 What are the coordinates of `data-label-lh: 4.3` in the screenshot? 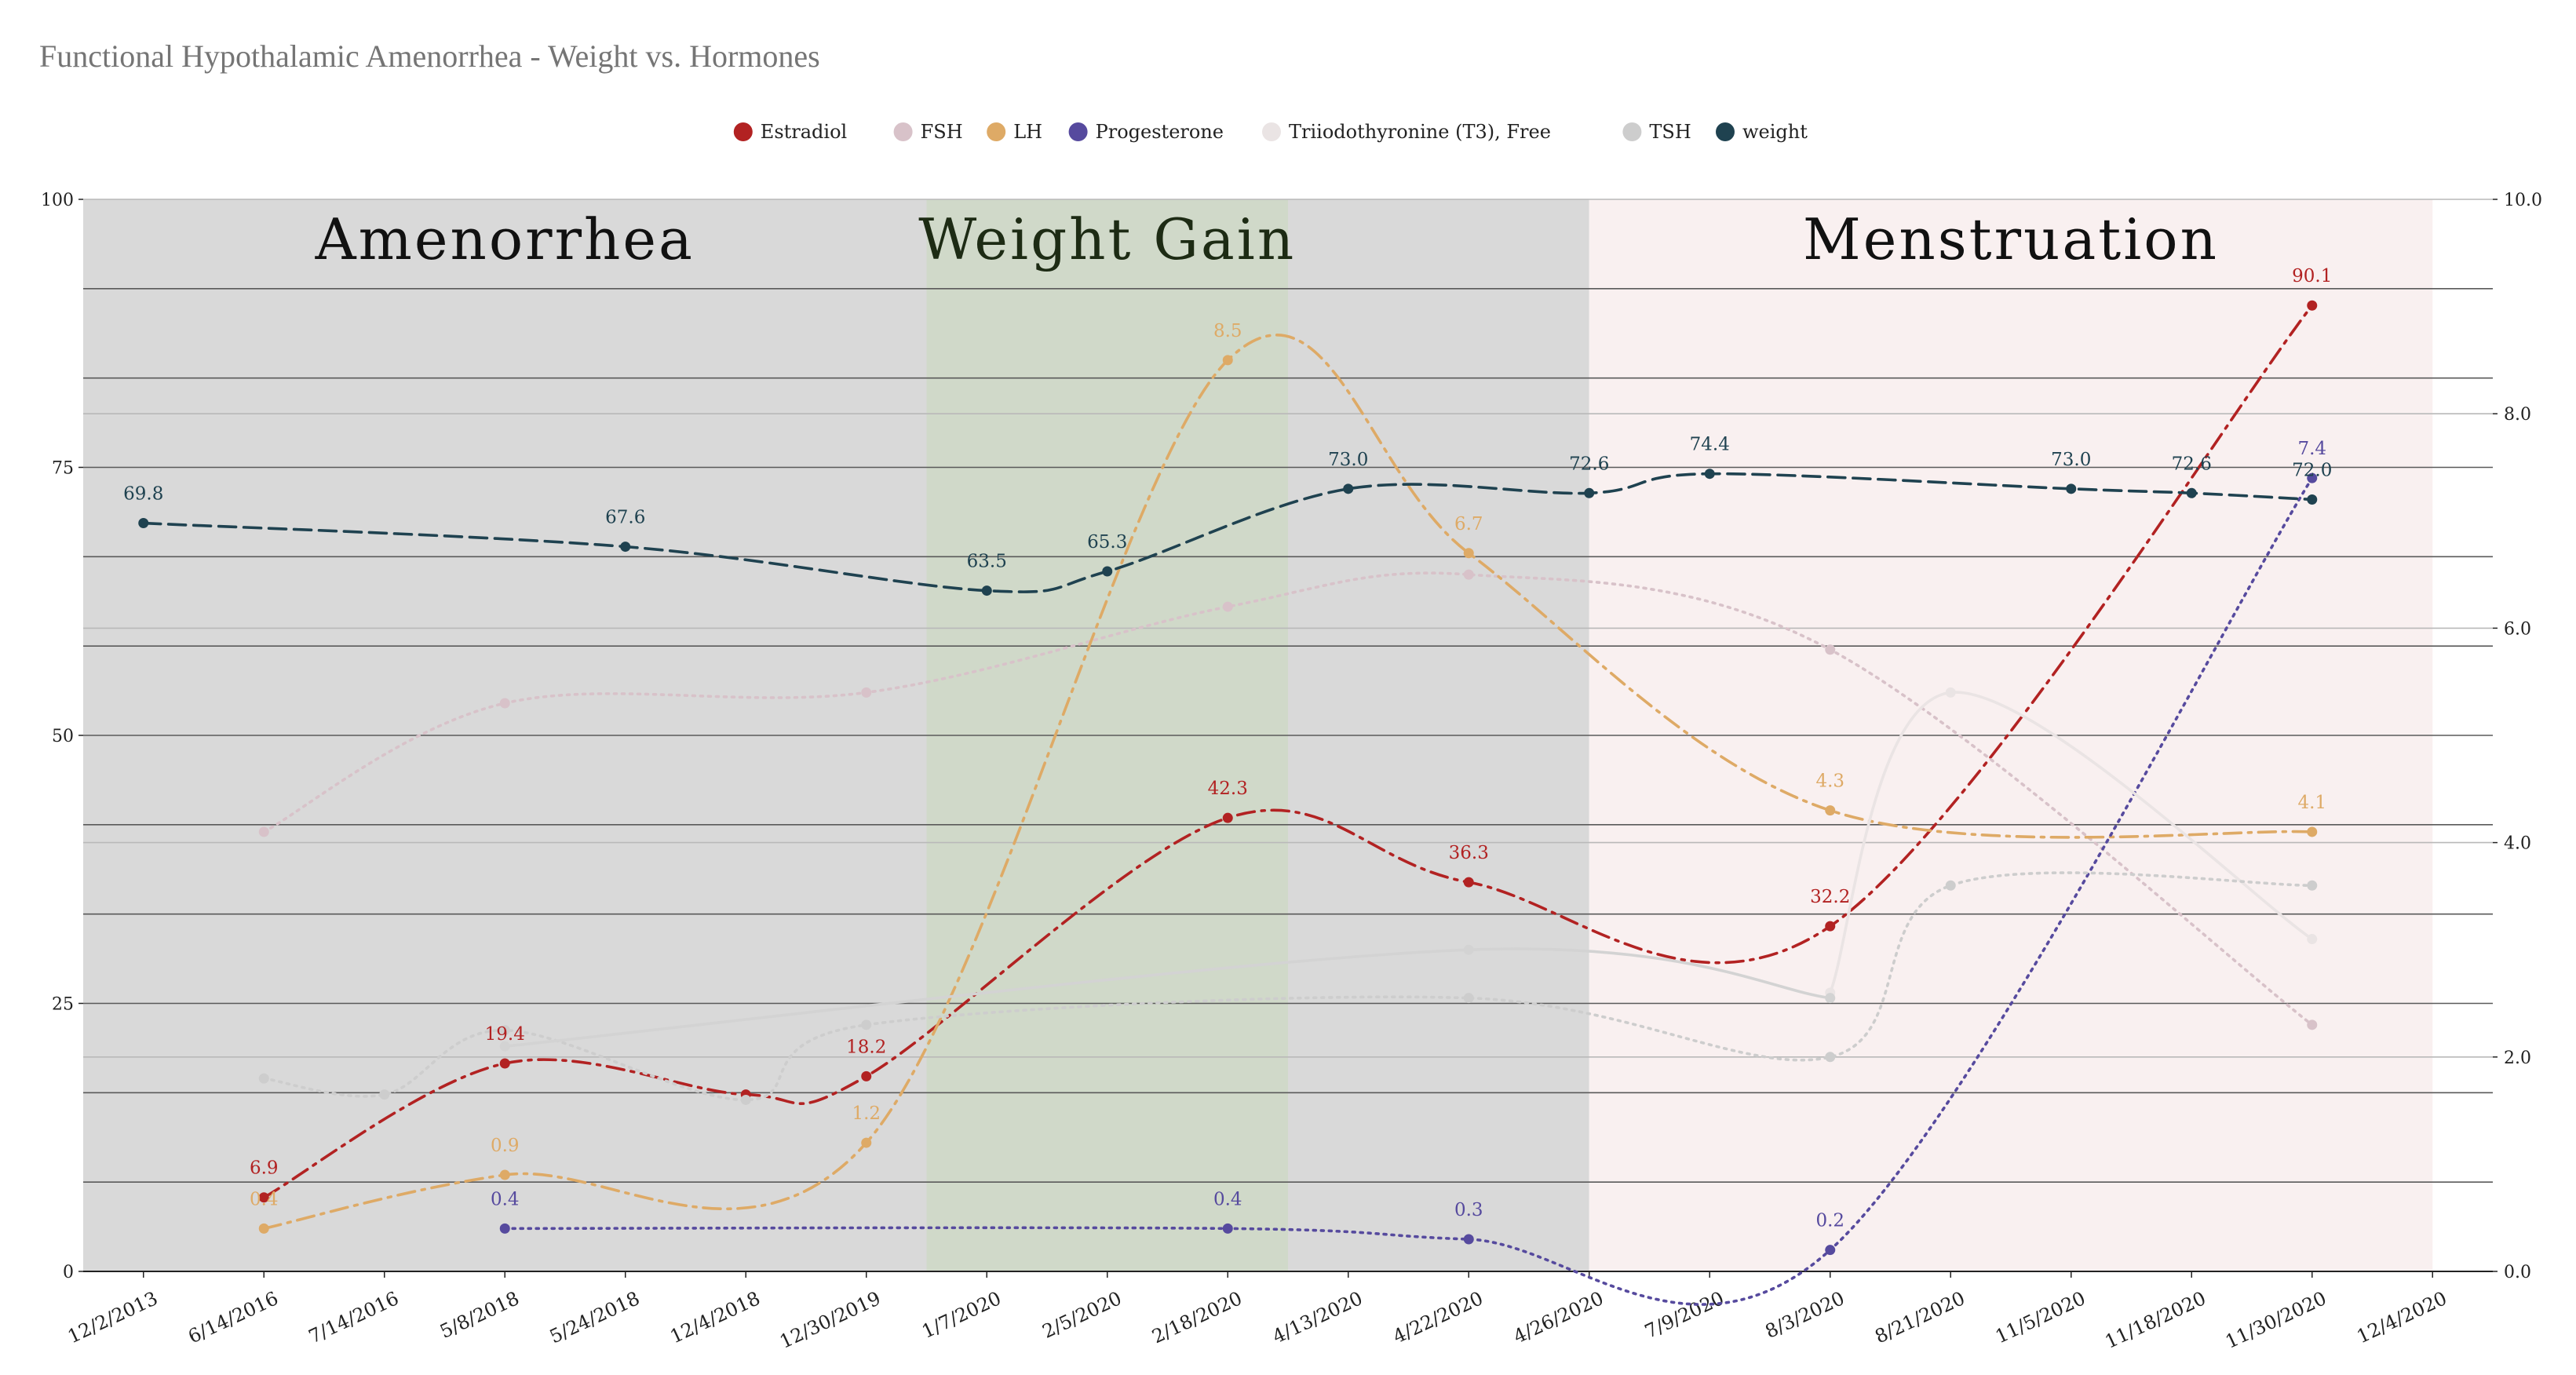 It's located at (1829, 781).